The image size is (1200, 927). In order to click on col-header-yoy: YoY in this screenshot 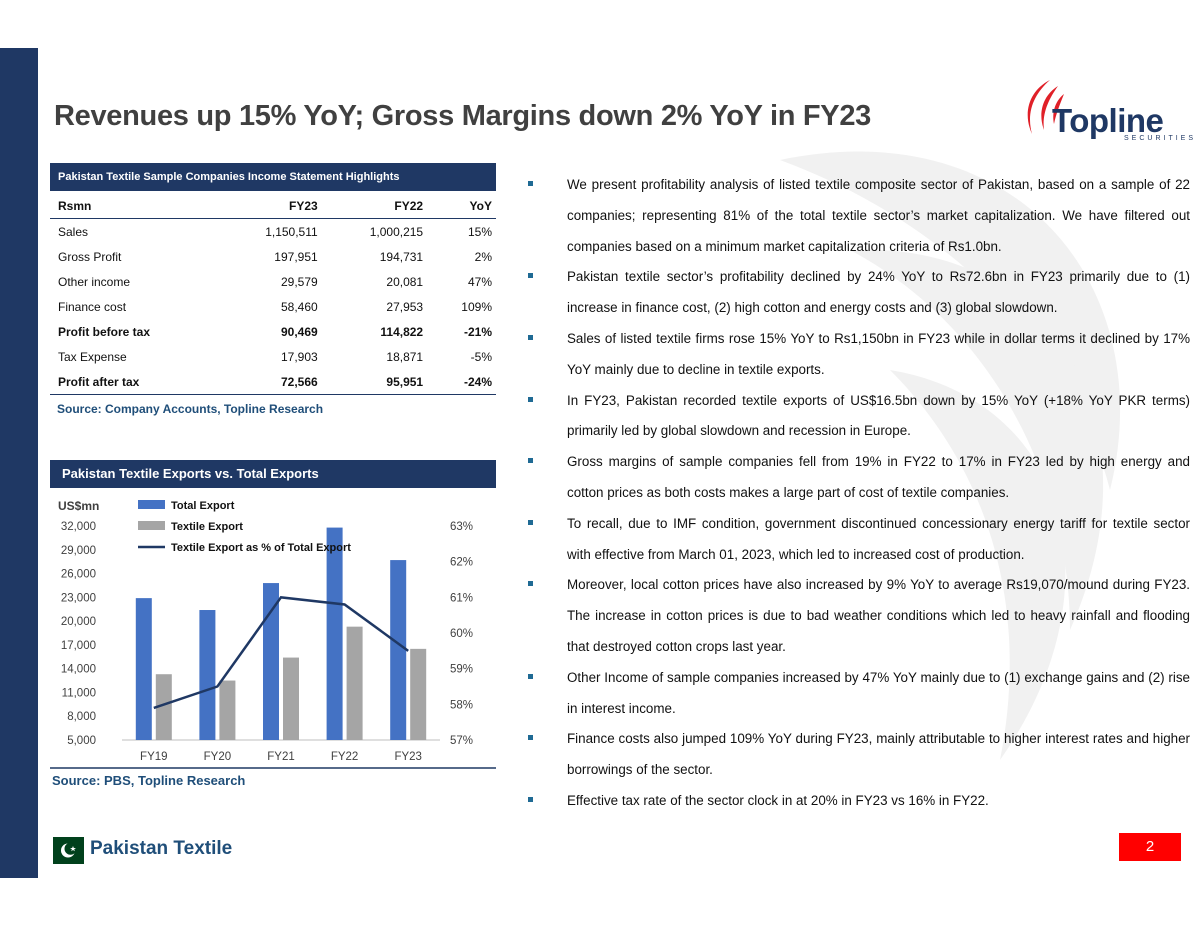, I will do `click(461, 206)`.